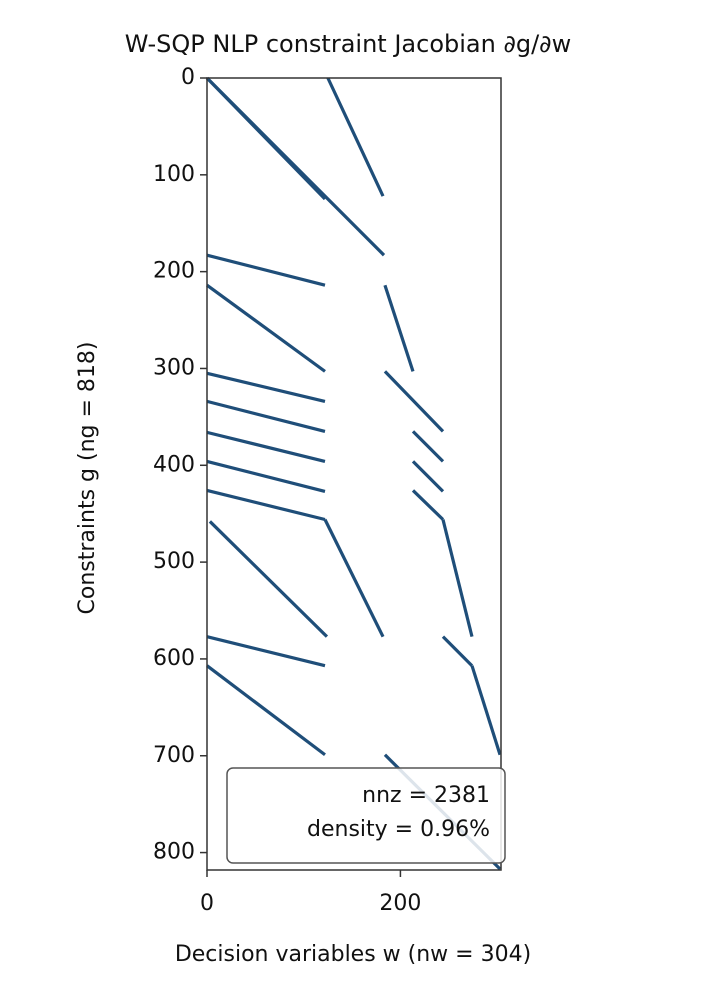  What do you see at coordinates (400, 903) in the screenshot?
I see `x-tick-label: 200` at bounding box center [400, 903].